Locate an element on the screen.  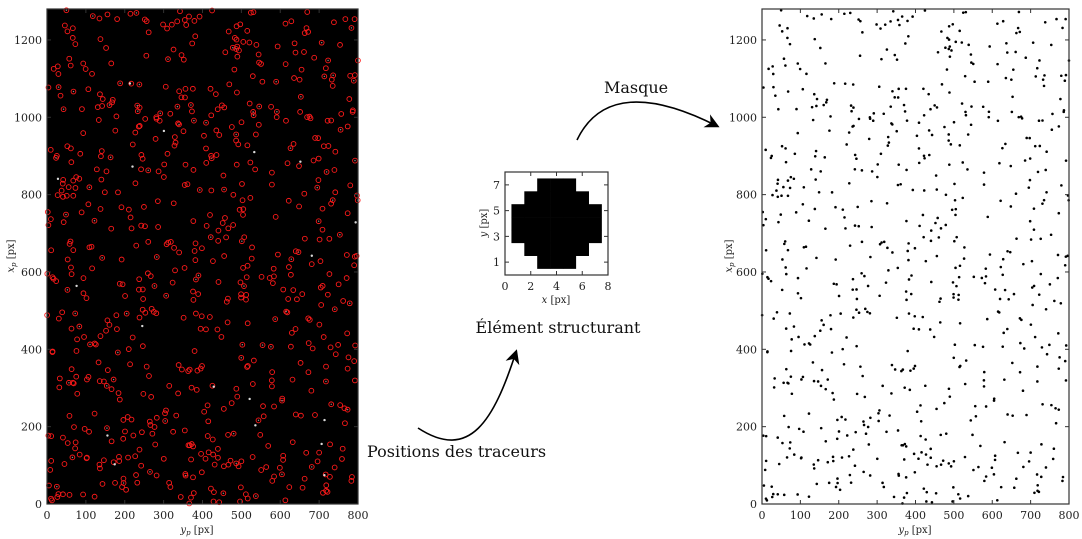
tracer-x-tick-label: 0 is located at coordinates (47, 515).